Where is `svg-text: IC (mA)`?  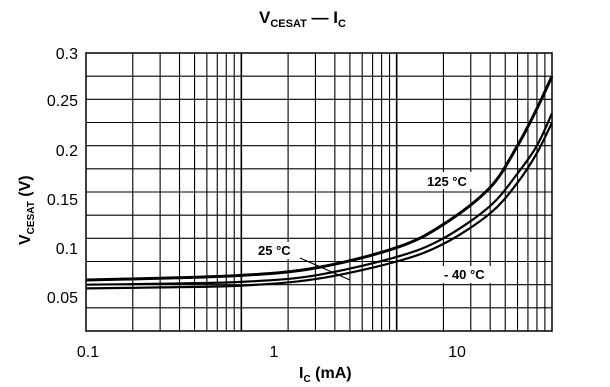 svg-text: IC (mA) is located at coordinates (325, 375).